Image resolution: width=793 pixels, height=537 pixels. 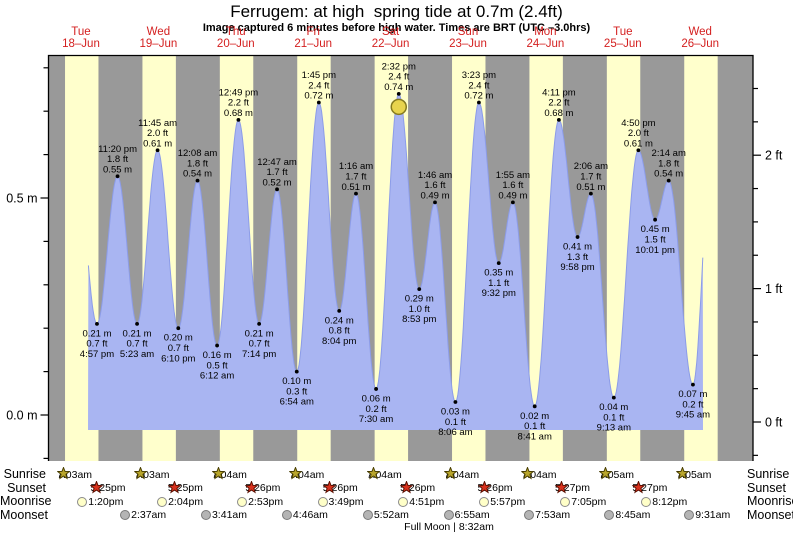 What do you see at coordinates (24, 474) in the screenshot?
I see `almanac-row-label-left-sunrise: Sunrise` at bounding box center [24, 474].